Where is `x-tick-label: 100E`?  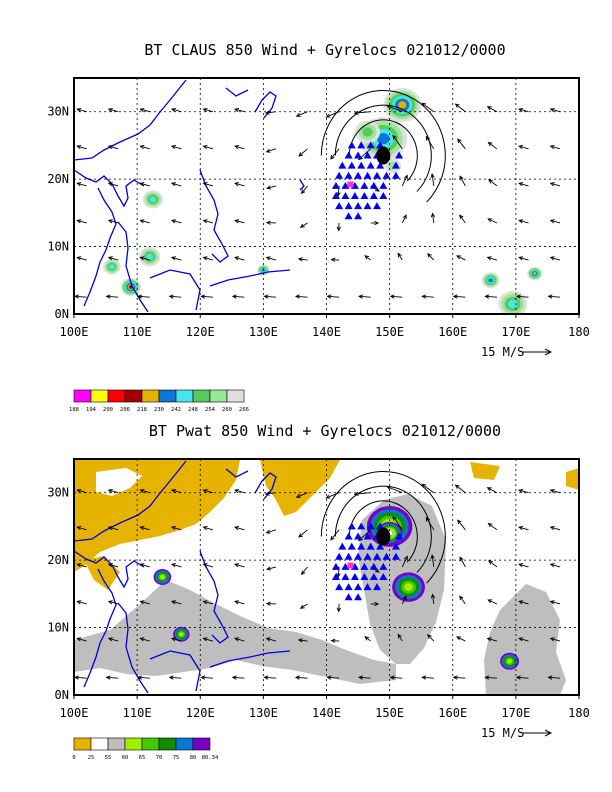
x-tick-label: 100E is located at coordinates (74, 713).